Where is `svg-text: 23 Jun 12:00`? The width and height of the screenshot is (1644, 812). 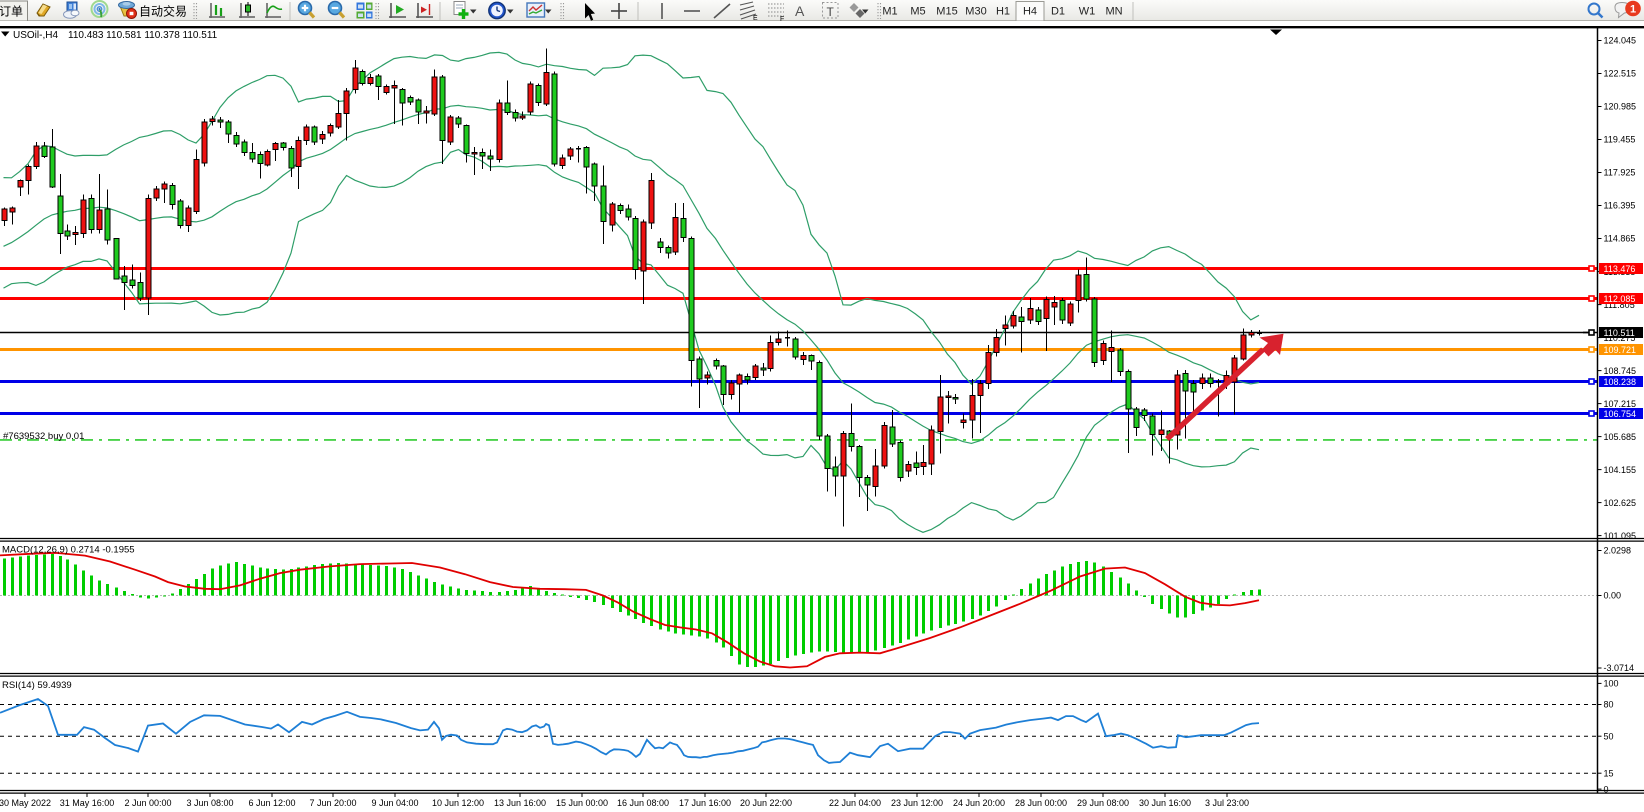 svg-text: 23 Jun 12:00 is located at coordinates (917, 803).